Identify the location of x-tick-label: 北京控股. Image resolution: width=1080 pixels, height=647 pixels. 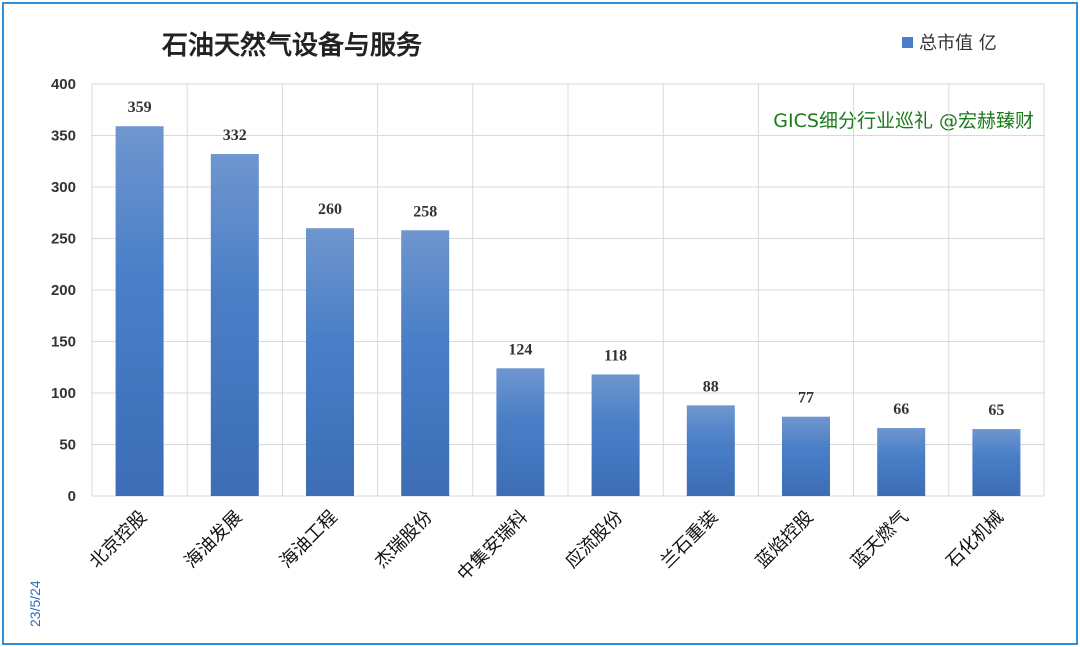
(118, 540).